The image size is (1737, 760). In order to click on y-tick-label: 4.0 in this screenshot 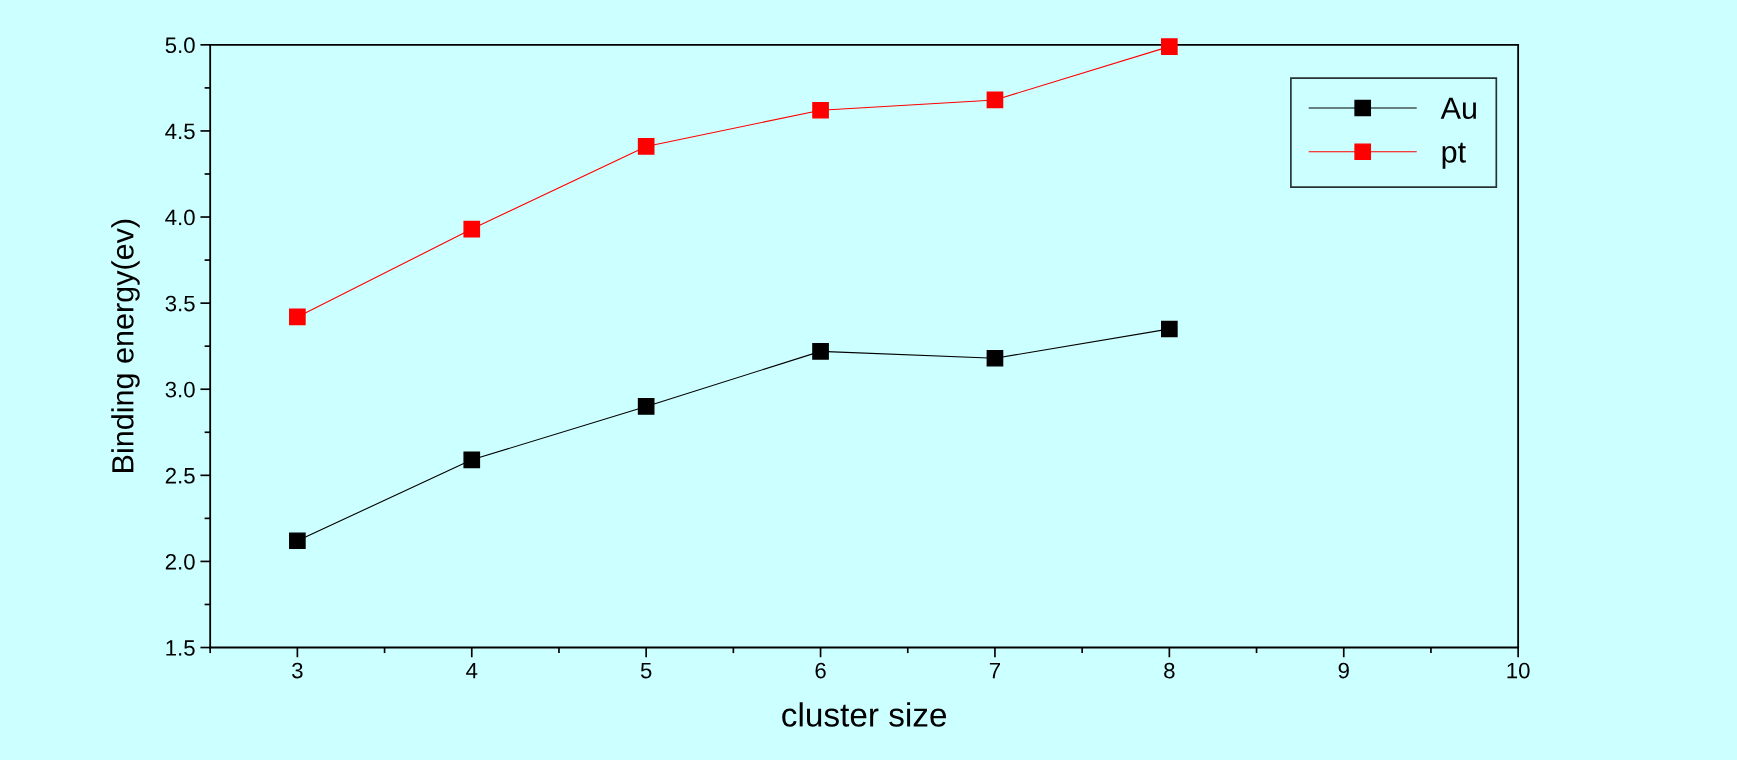, I will do `click(180, 217)`.